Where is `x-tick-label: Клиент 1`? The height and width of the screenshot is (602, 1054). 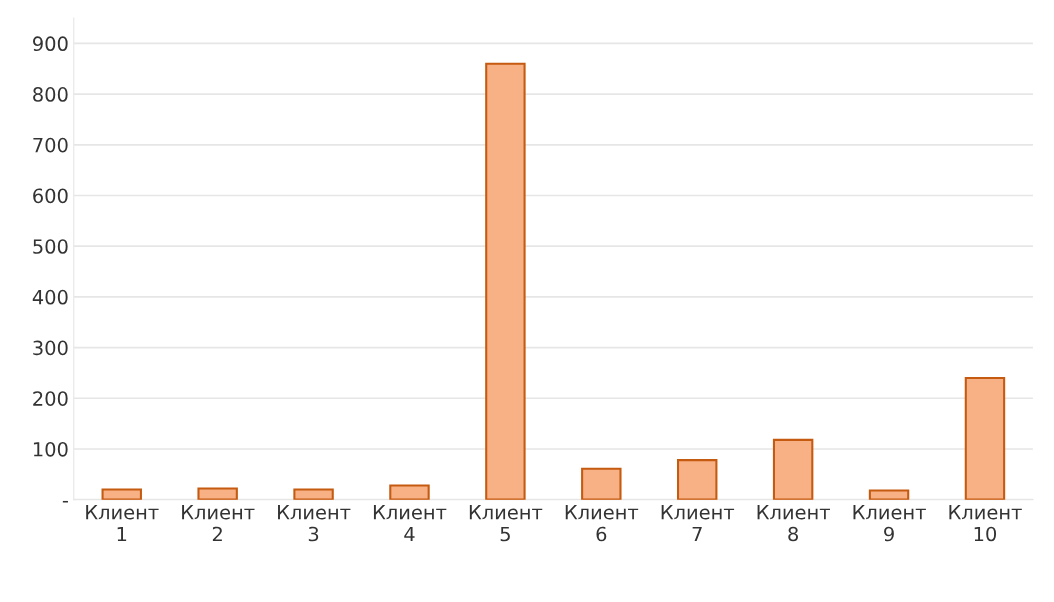
x-tick-label: Клиент 1 is located at coordinates (122, 523).